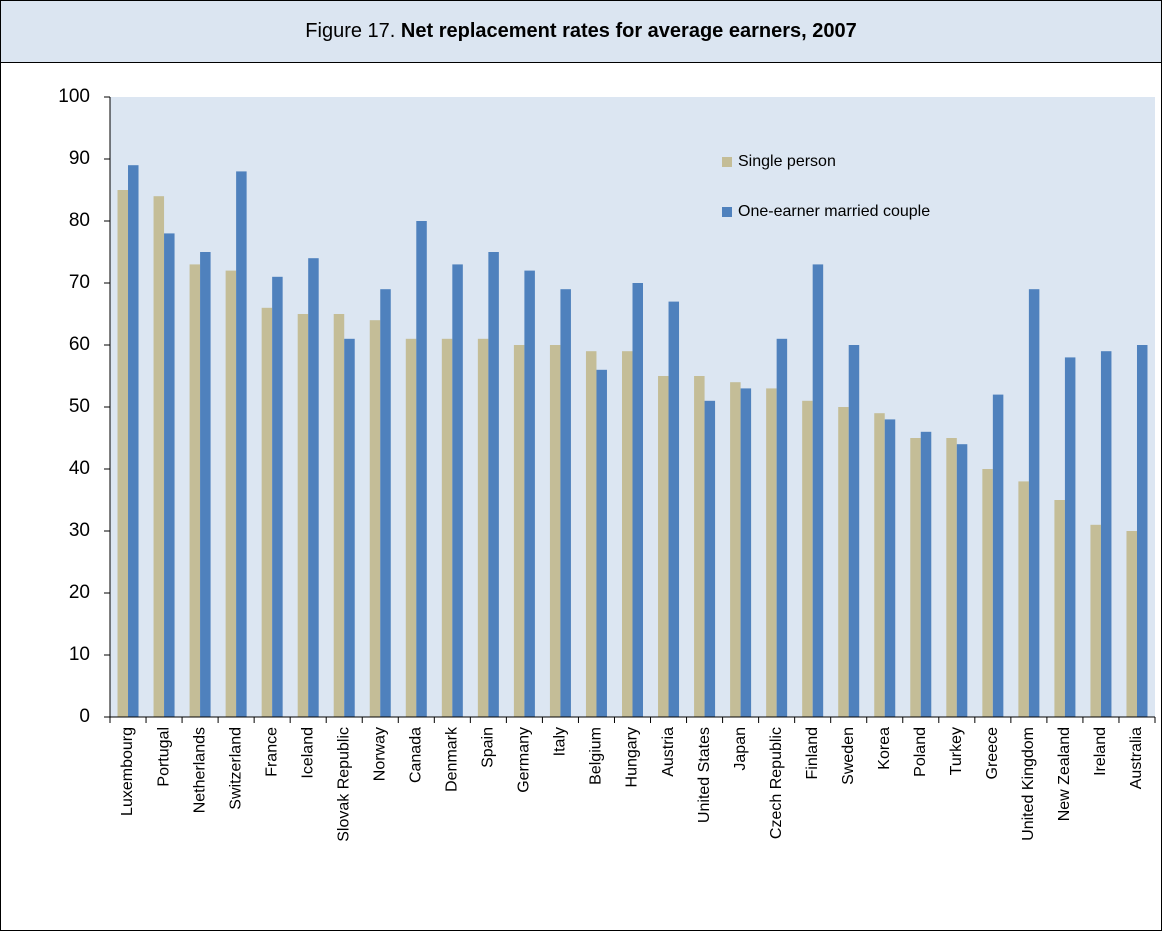 The width and height of the screenshot is (1162, 936). What do you see at coordinates (79, 282) in the screenshot?
I see `y-tick-label: 70` at bounding box center [79, 282].